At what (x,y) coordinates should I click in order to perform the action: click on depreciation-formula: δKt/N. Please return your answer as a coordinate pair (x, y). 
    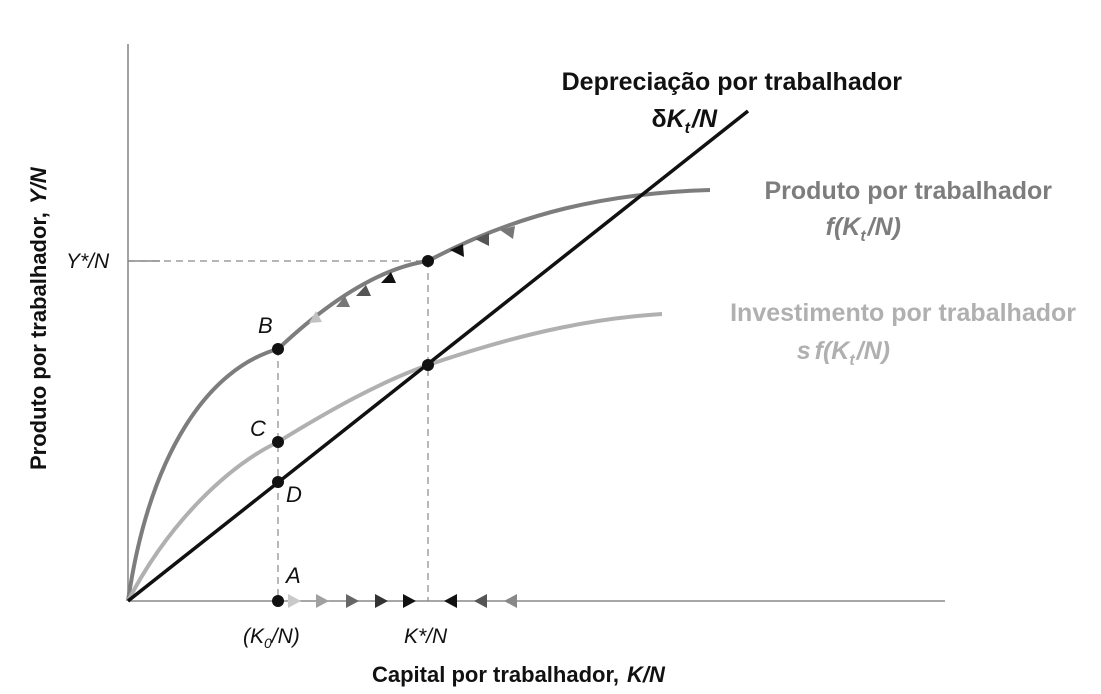
    Looking at the image, I should click on (684, 121).